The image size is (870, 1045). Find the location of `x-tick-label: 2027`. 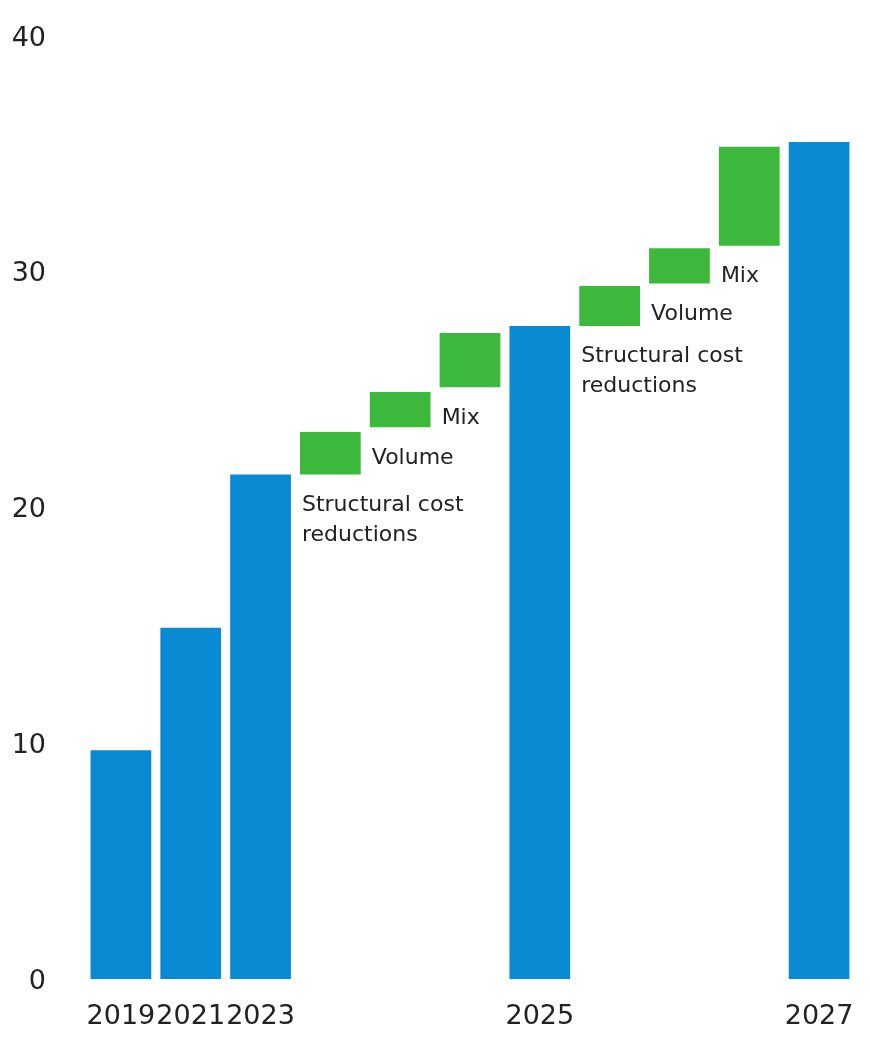

x-tick-label: 2027 is located at coordinates (819, 1014).